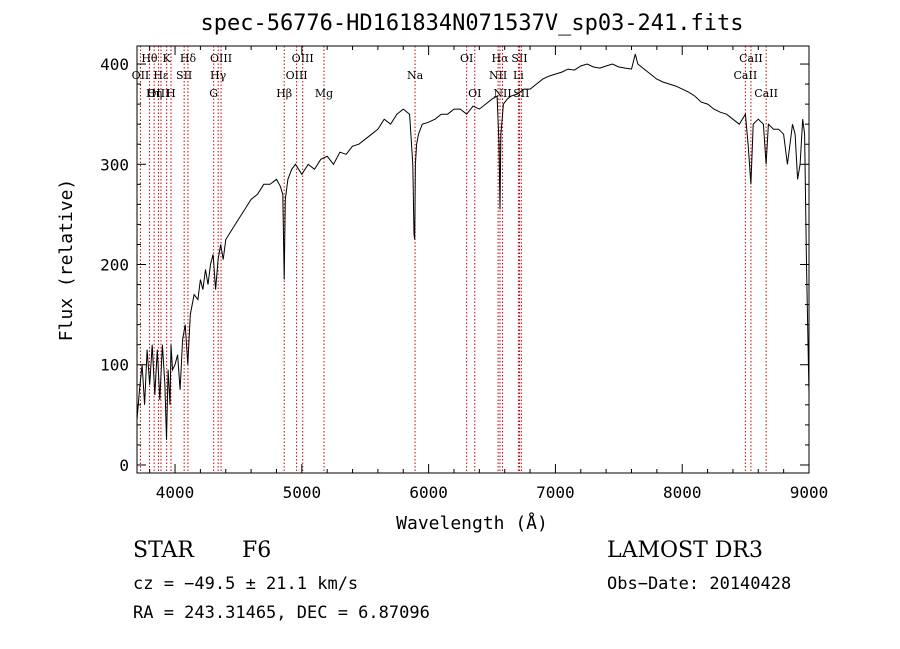  I want to click on marker-label-18: OI, so click(474, 93).